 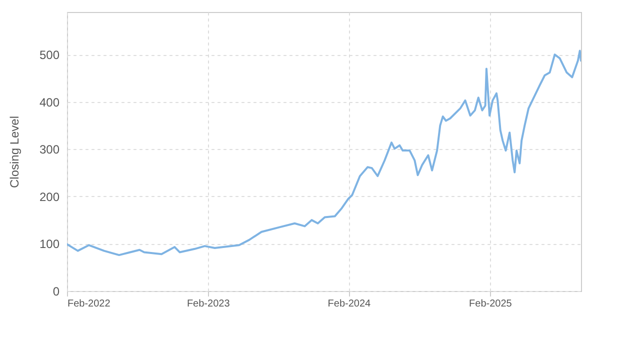 What do you see at coordinates (490, 304) in the screenshot?
I see `x-tick-label: Feb-2025` at bounding box center [490, 304].